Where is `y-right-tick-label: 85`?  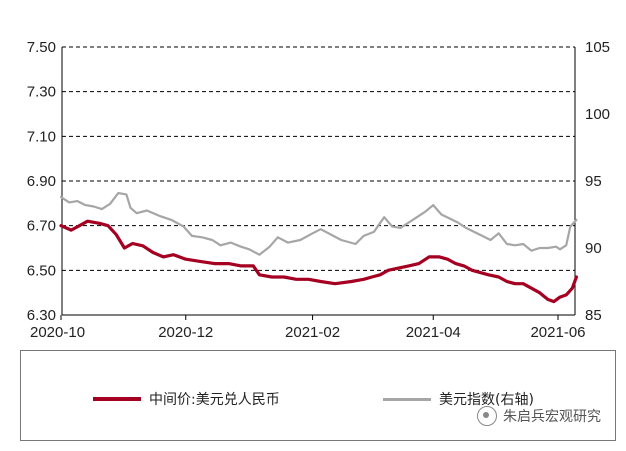 y-right-tick-label: 85 is located at coordinates (593, 315).